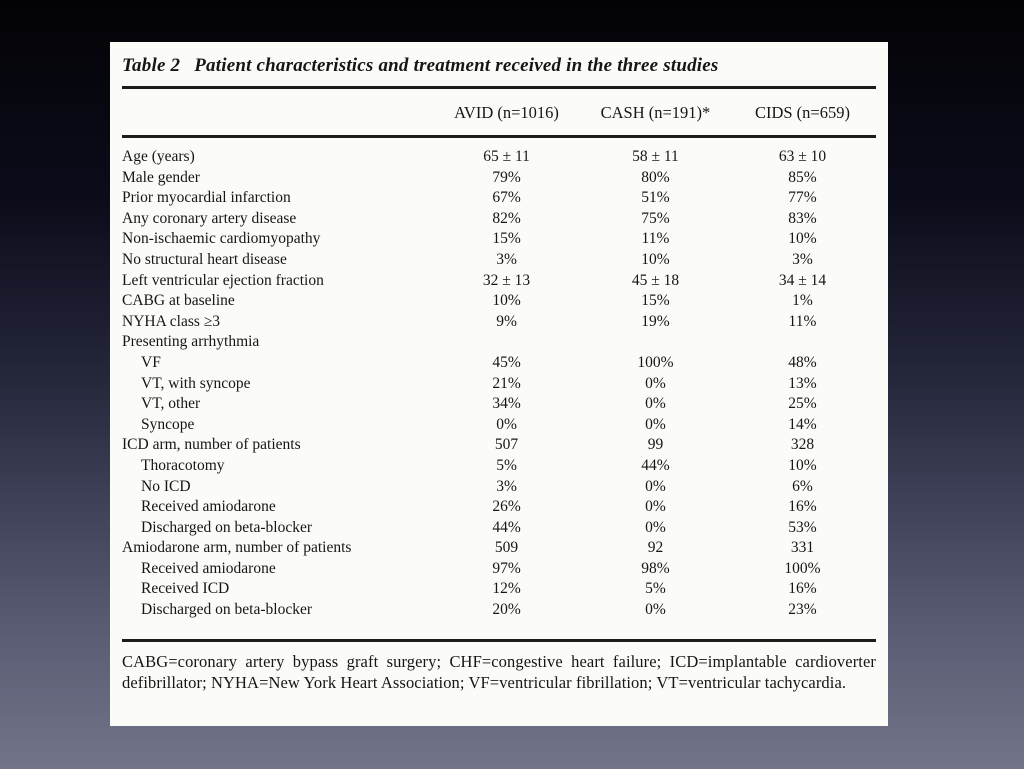  I want to click on row-value: 67%, so click(506, 198).